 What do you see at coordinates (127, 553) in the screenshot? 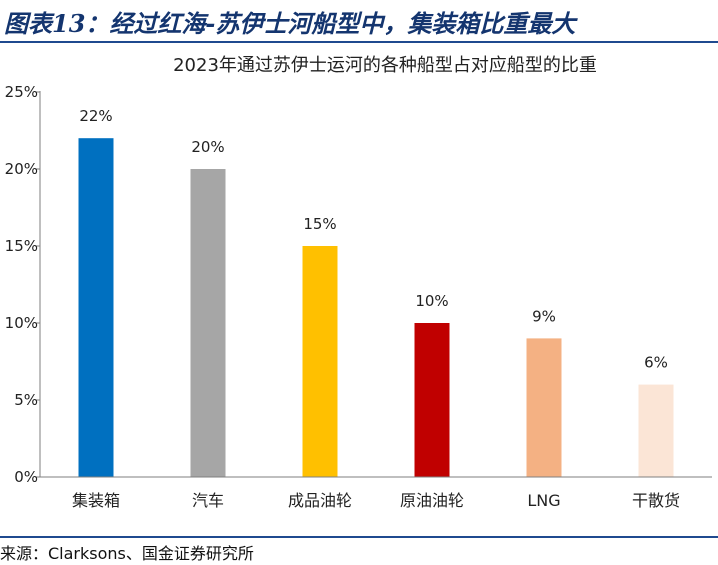
I see `source-note: 来源：Clarksons、国金证券研究所` at bounding box center [127, 553].